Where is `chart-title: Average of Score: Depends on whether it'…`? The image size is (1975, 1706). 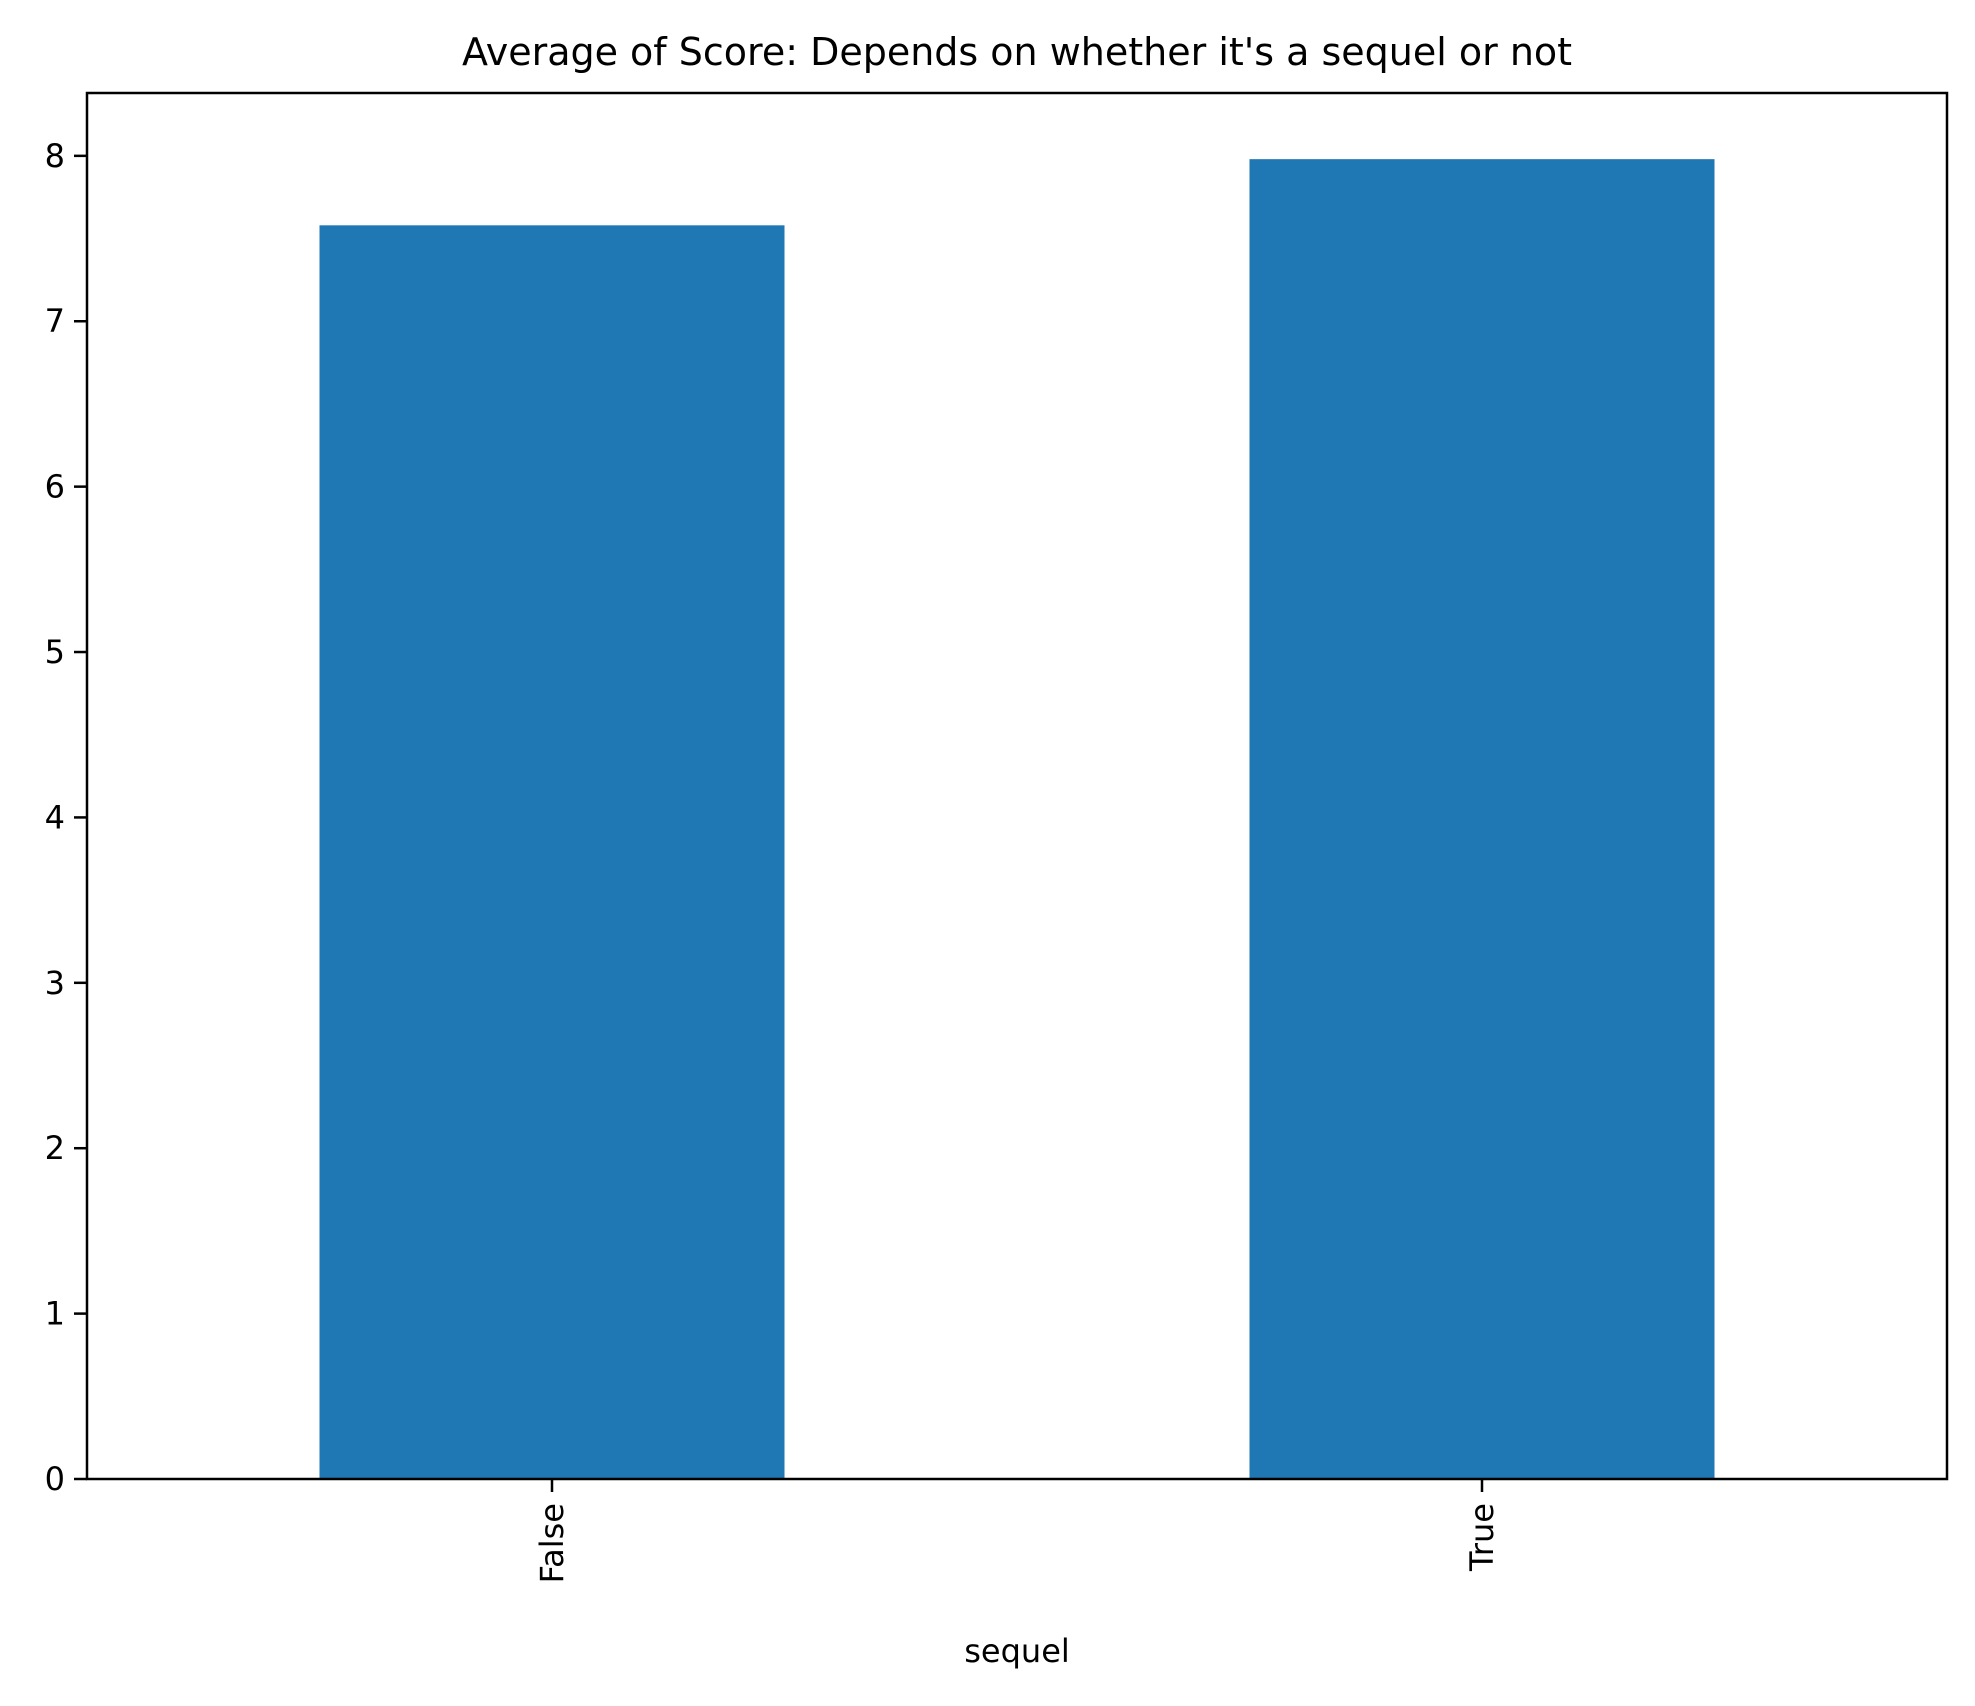
chart-title: Average of Score: Depends on whether it'… is located at coordinates (1017, 52).